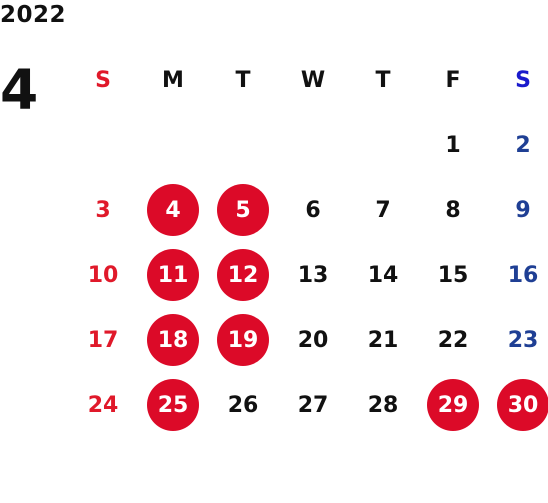  What do you see at coordinates (453, 145) in the screenshot?
I see `day-cell: 1` at bounding box center [453, 145].